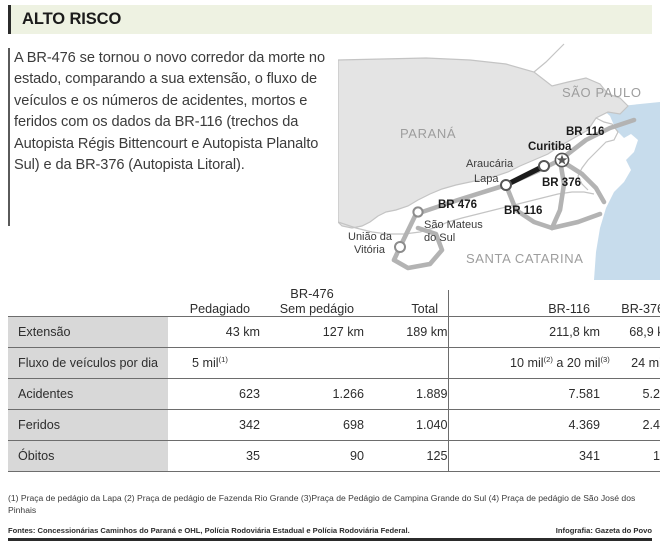  I want to click on road-br116-north, so click(597, 140).